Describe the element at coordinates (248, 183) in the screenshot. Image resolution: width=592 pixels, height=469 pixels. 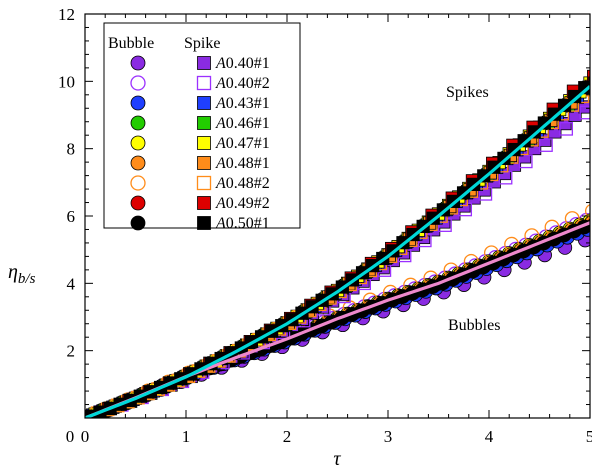
I see `legend-label-rest: 0.48#2` at that location.